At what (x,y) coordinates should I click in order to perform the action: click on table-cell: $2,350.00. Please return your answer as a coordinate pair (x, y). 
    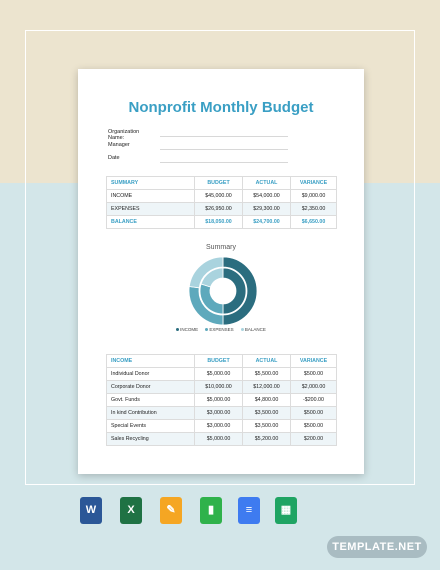
    Looking at the image, I should click on (313, 209).